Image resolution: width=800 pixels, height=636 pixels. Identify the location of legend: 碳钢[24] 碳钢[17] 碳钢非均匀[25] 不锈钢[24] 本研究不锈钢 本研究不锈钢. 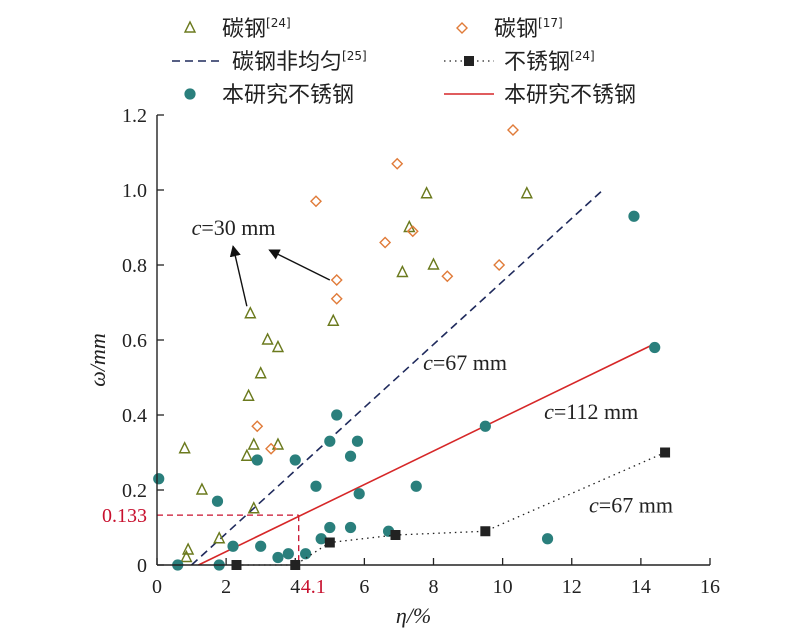
(404, 62).